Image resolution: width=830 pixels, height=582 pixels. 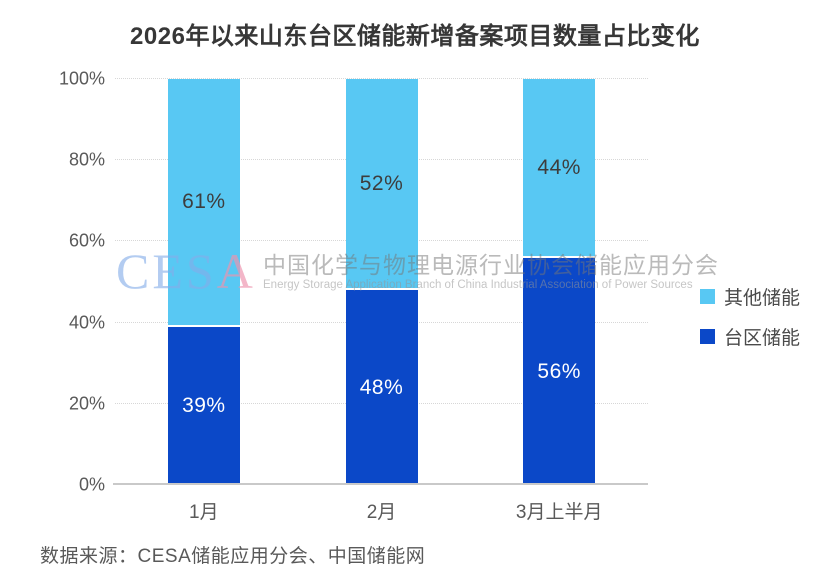 I want to click on gridline, so click(x=381, y=78).